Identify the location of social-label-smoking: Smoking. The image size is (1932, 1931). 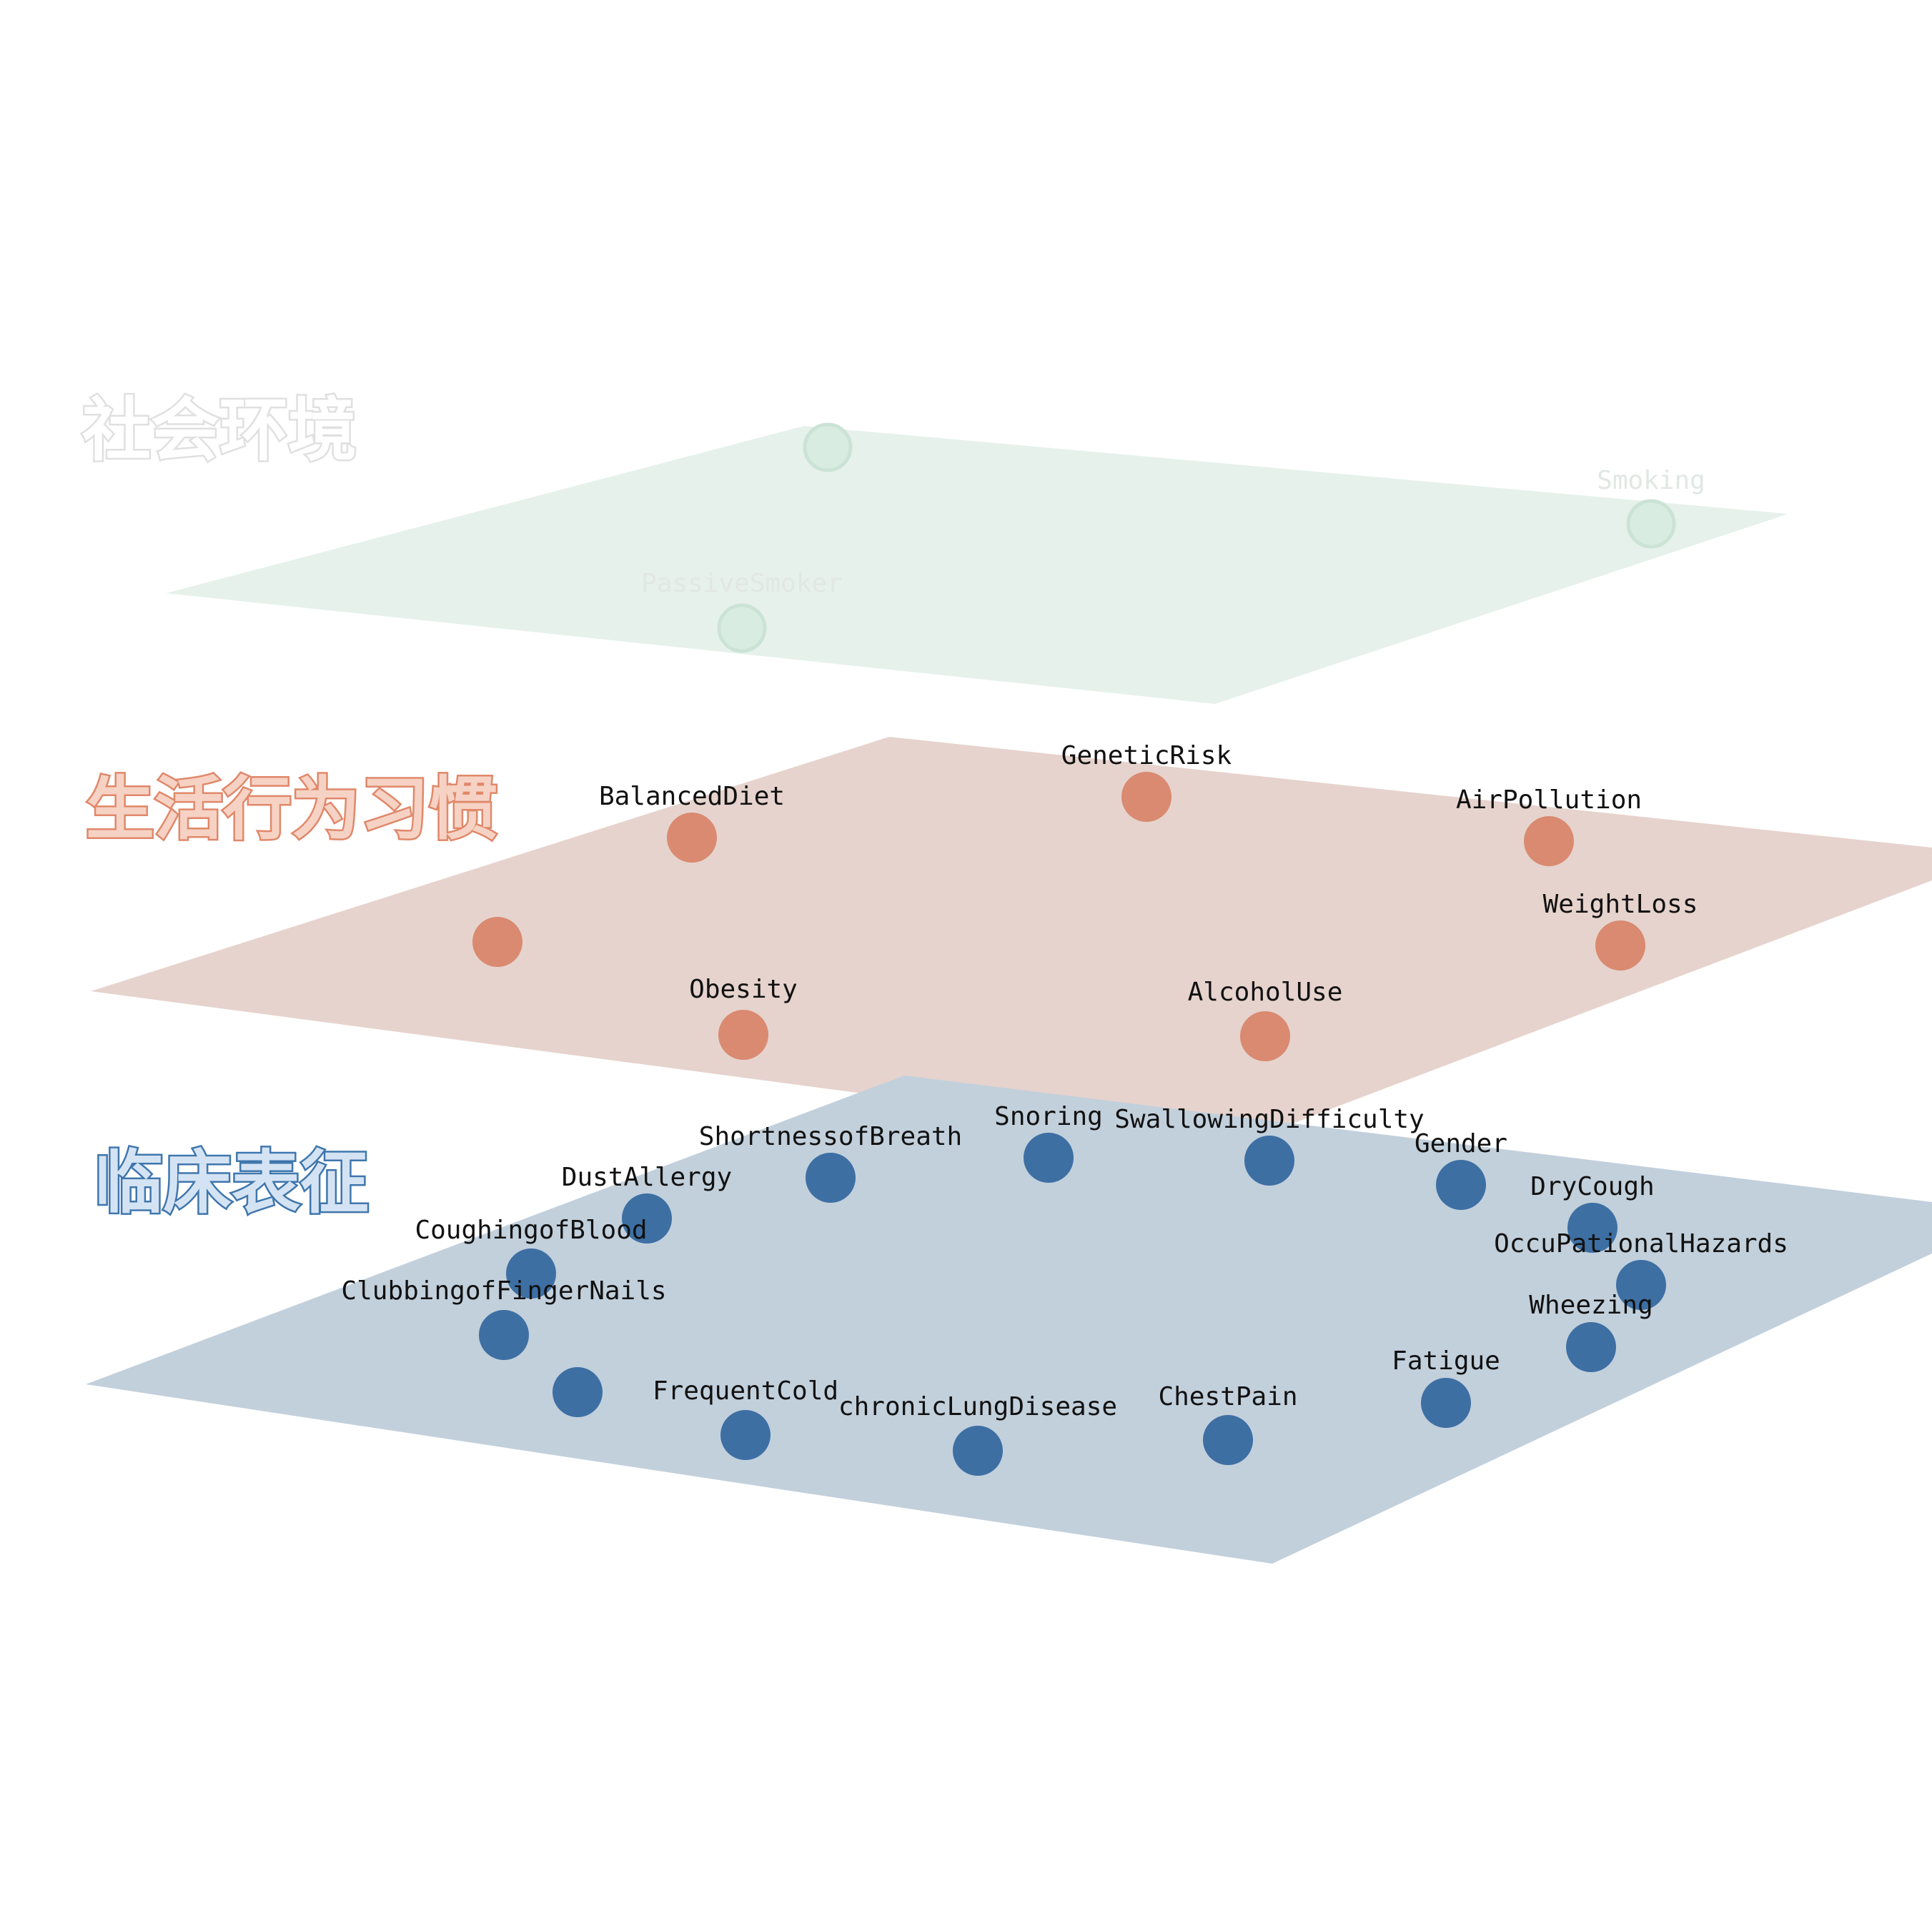
(1651, 481).